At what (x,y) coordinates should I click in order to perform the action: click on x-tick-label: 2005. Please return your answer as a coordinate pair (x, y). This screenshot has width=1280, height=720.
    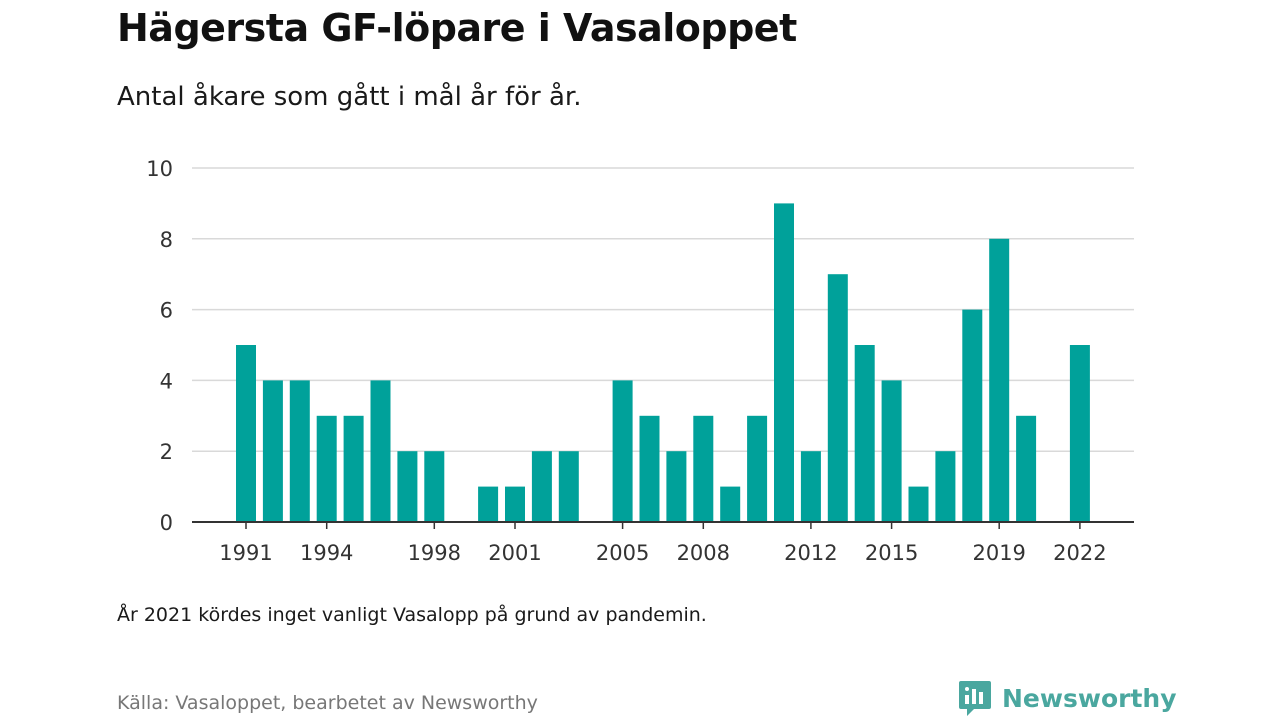
    Looking at the image, I should click on (622, 553).